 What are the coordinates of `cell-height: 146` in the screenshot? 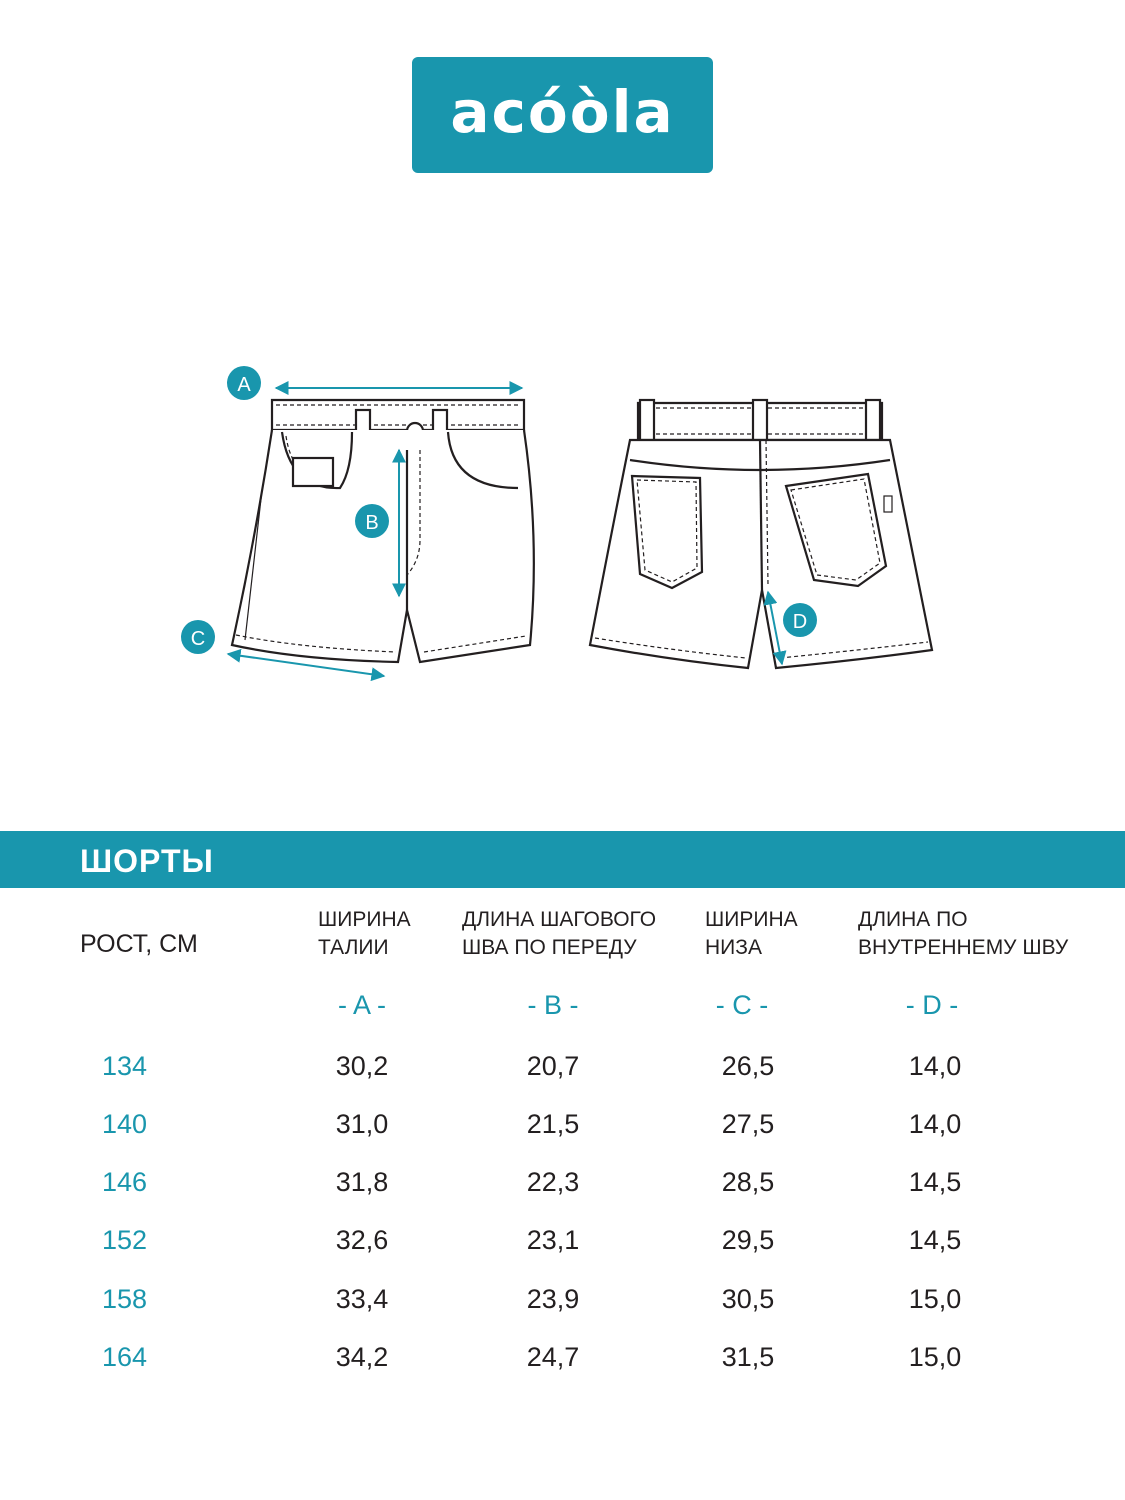 It's located at (125, 1182).